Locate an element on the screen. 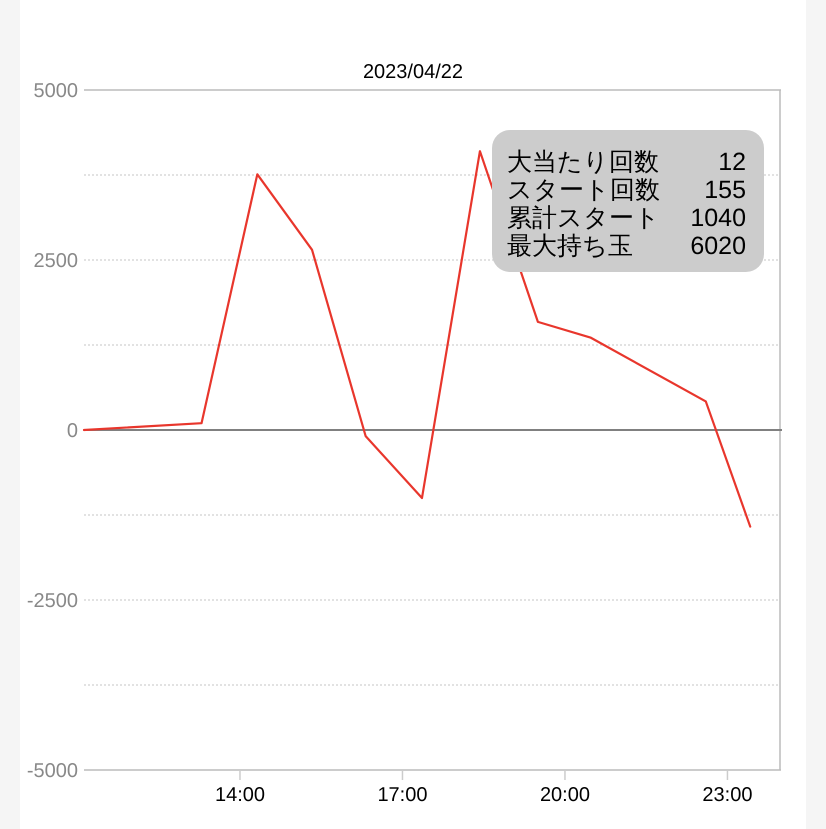  x-tick-label: 23:00 is located at coordinates (727, 795).